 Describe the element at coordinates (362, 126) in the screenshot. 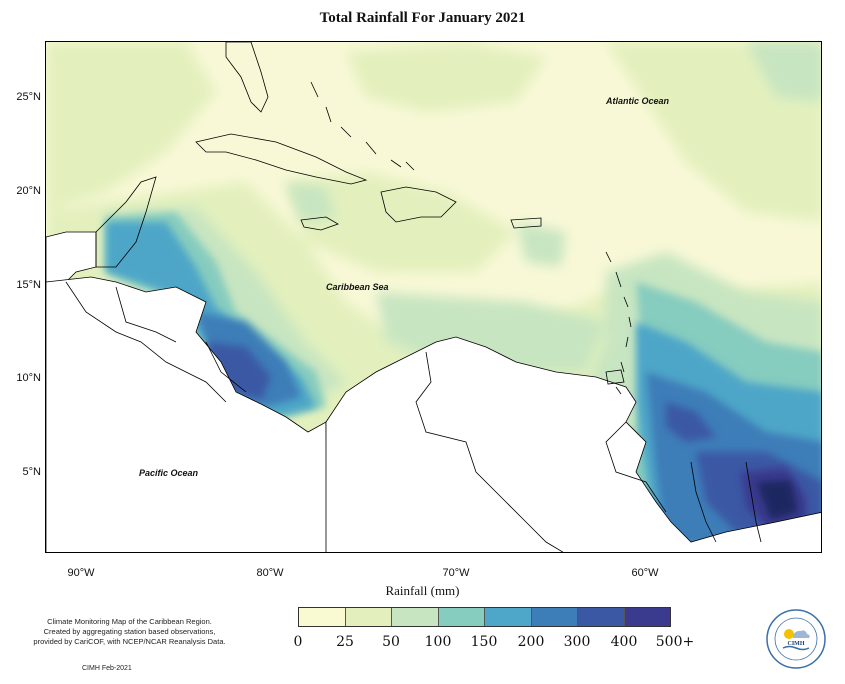

I see `bahamas-outline` at that location.